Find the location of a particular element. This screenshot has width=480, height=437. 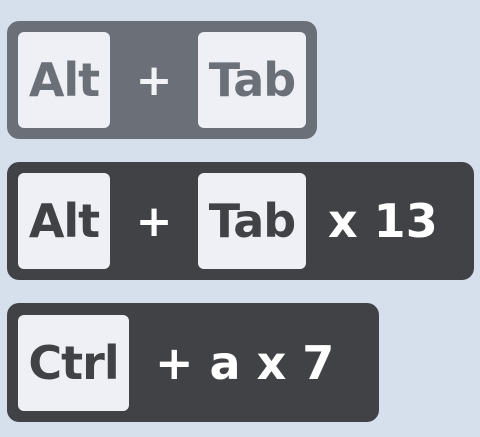

key-sequence-suffix: + a x 7 is located at coordinates (245, 362).